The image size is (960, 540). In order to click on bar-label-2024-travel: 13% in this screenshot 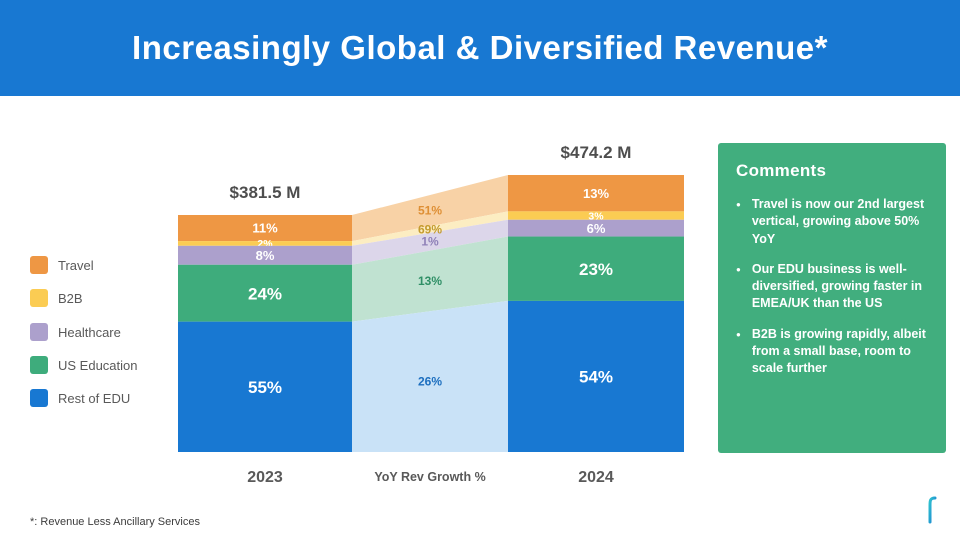, I will do `click(596, 193)`.